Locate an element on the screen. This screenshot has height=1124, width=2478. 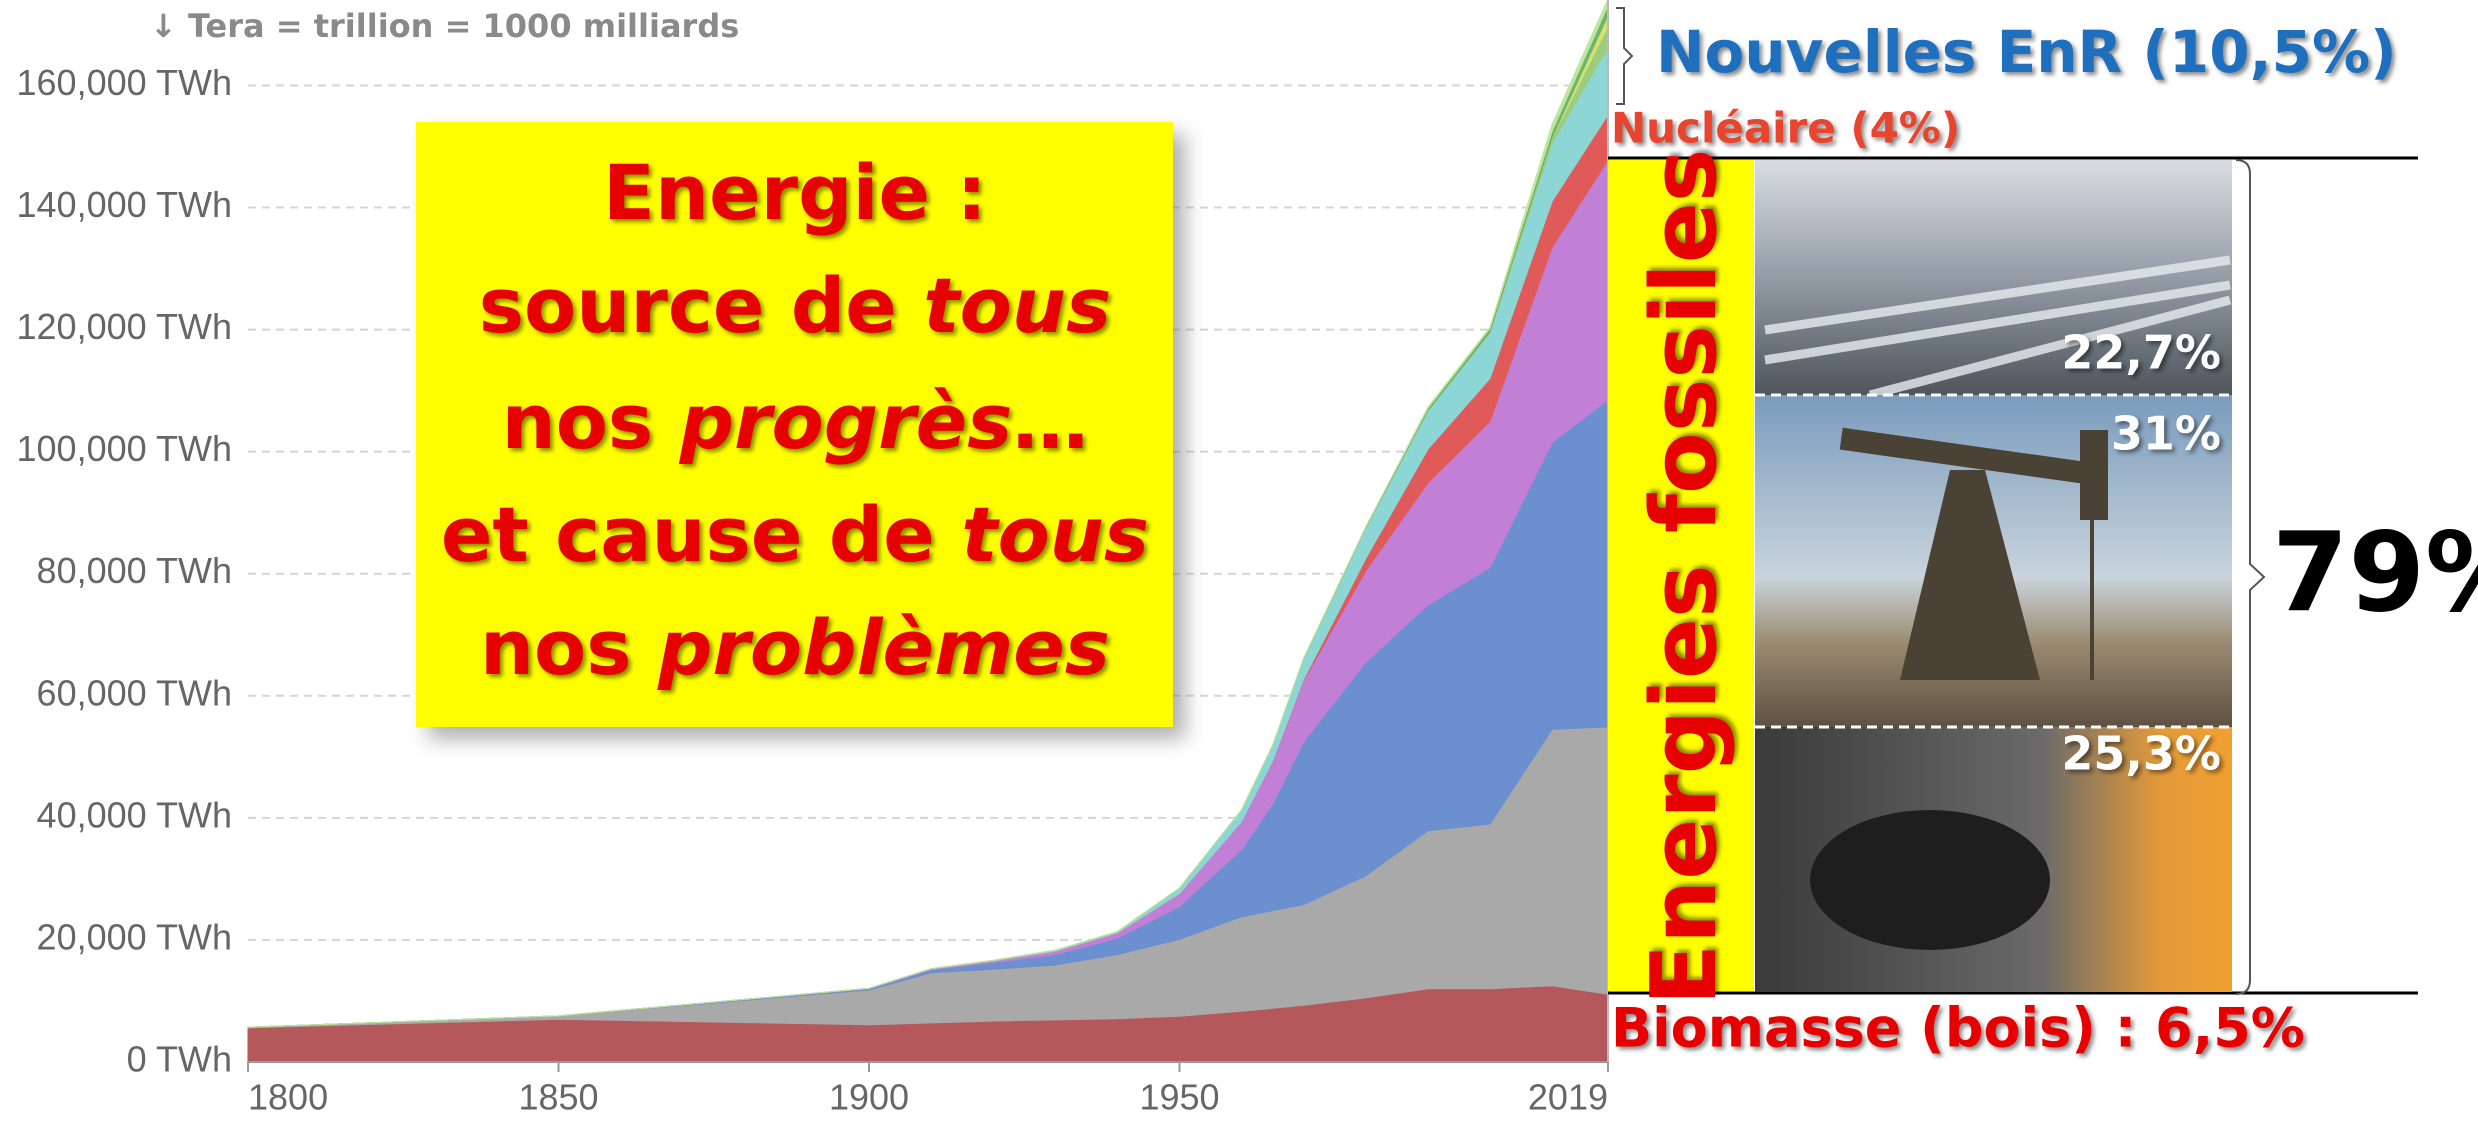
y-tick-label: 40,000 TWh is located at coordinates (134, 814).